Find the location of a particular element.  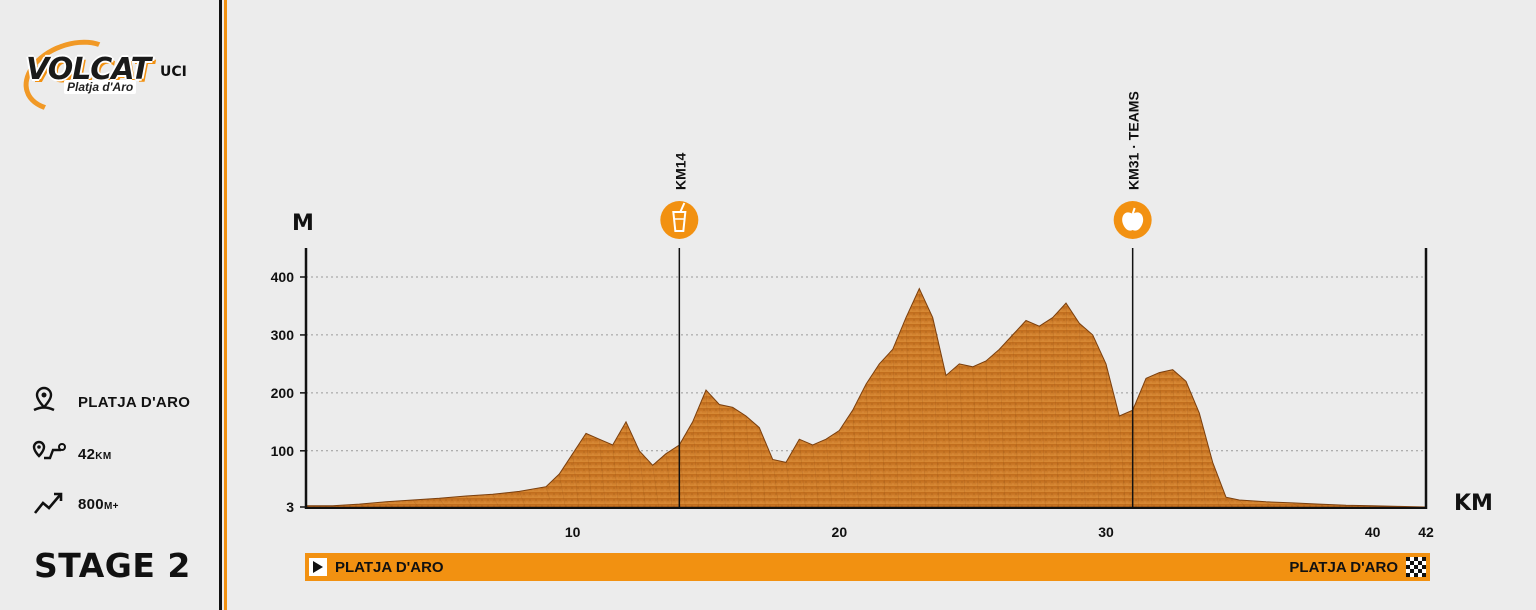

marker-badge is located at coordinates (679, 220).